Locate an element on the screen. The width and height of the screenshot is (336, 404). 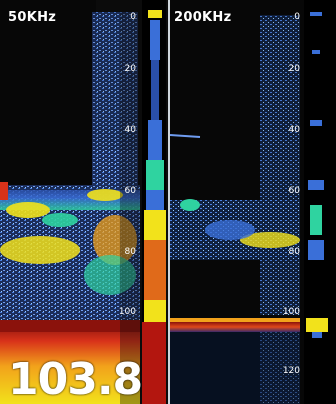
frequency-label-200khz: 200KHz is located at coordinates (203, 17).